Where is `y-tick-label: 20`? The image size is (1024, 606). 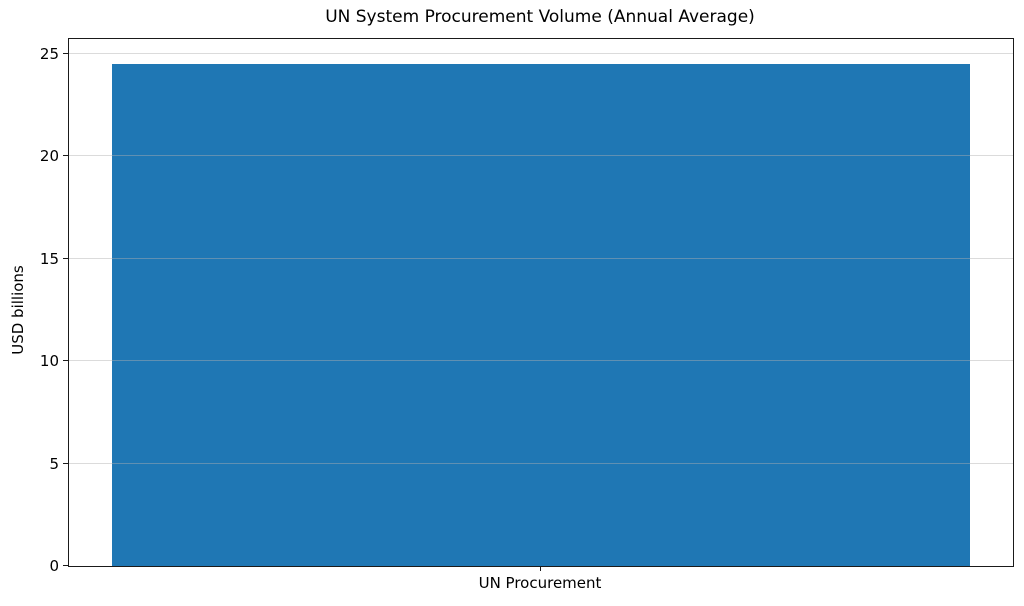
y-tick-label: 20 is located at coordinates (49, 156).